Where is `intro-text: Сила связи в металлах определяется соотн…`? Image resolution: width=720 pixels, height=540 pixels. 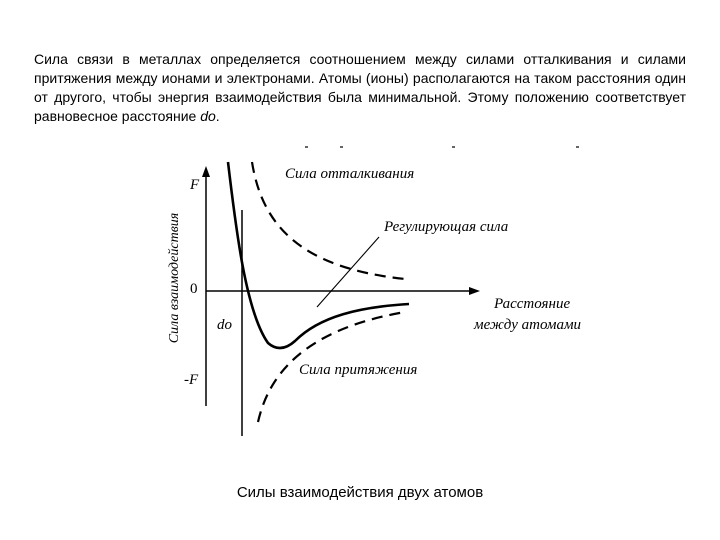 intro-text: Сила связи в металлах определяется соотн… is located at coordinates (360, 87).